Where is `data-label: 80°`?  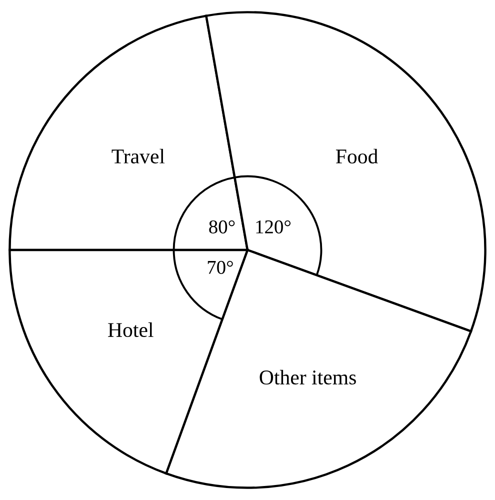 data-label: 80° is located at coordinates (222, 227).